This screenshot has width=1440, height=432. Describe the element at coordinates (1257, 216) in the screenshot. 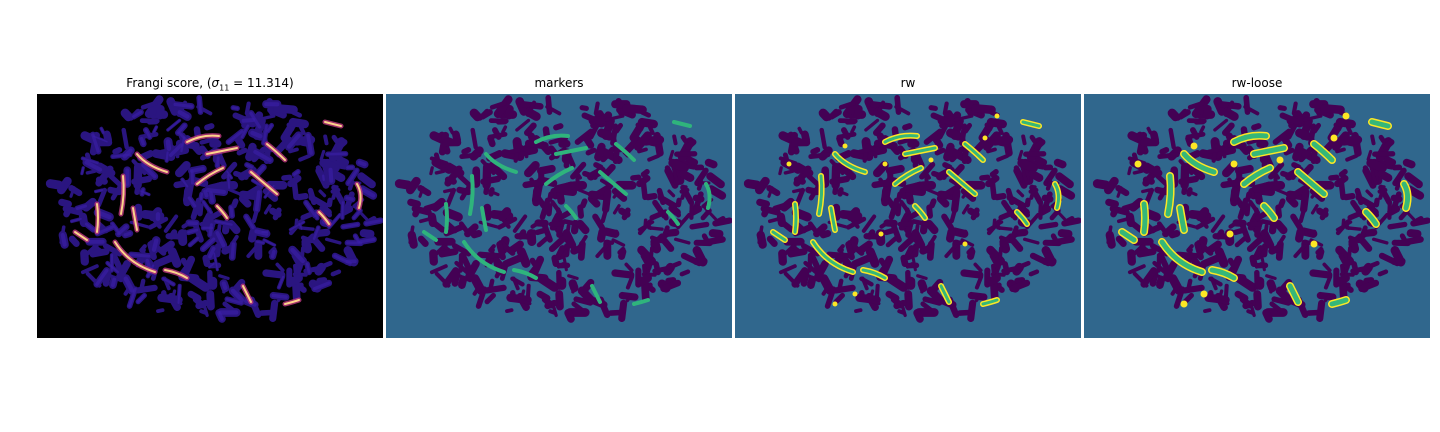

I see `rw-loose-image` at that location.